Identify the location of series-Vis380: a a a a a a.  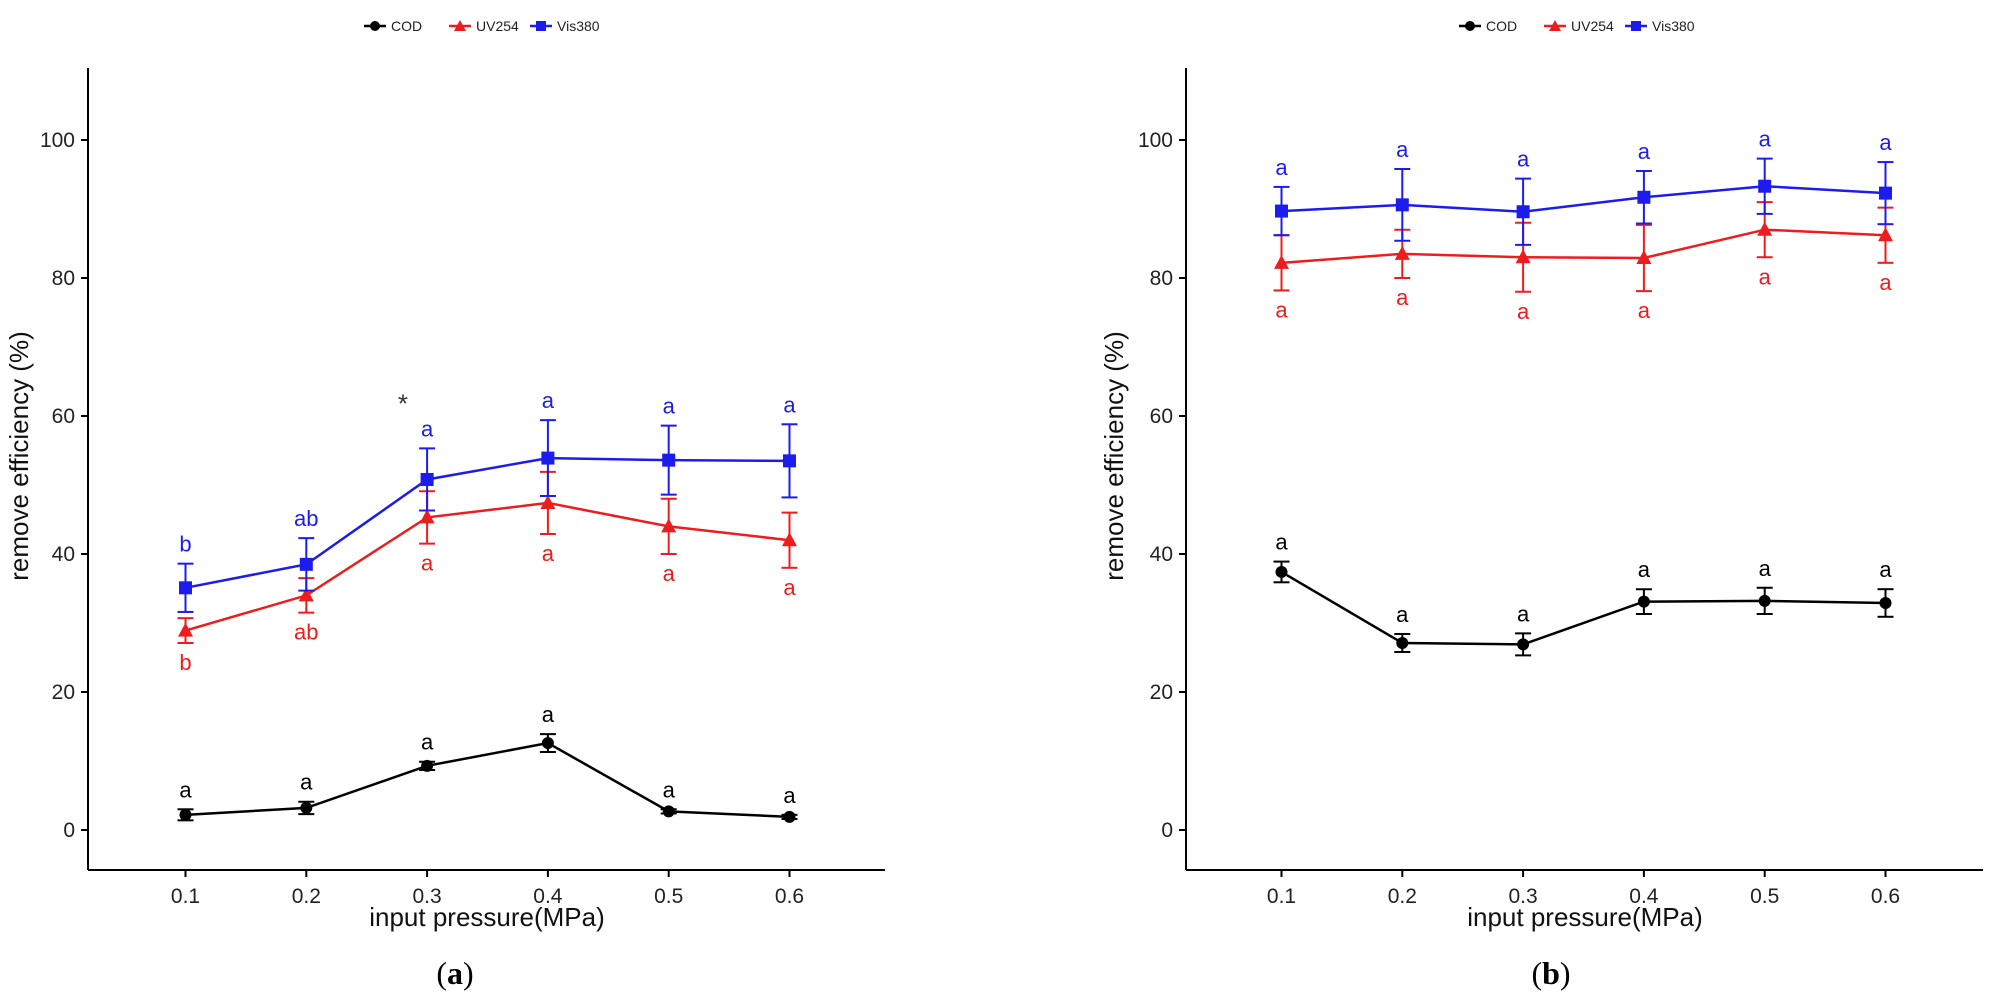
(1583, 186).